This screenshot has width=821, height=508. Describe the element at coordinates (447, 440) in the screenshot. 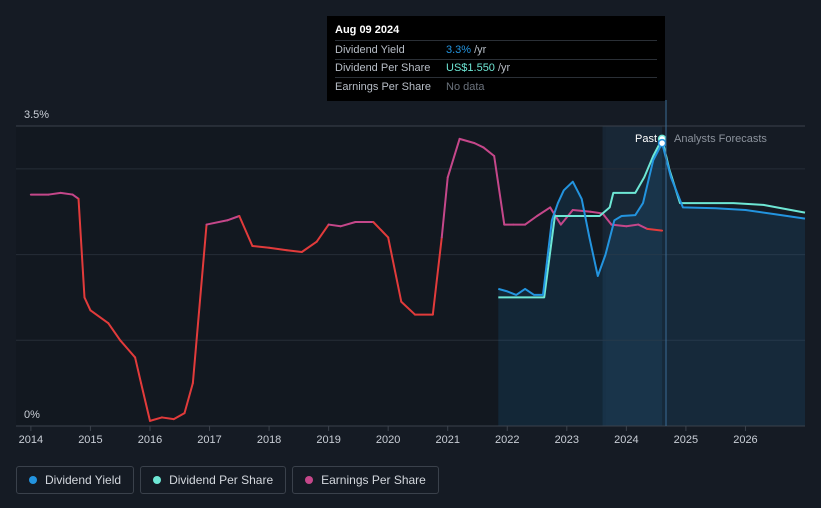

I see `x-tick-label: 2021` at that location.